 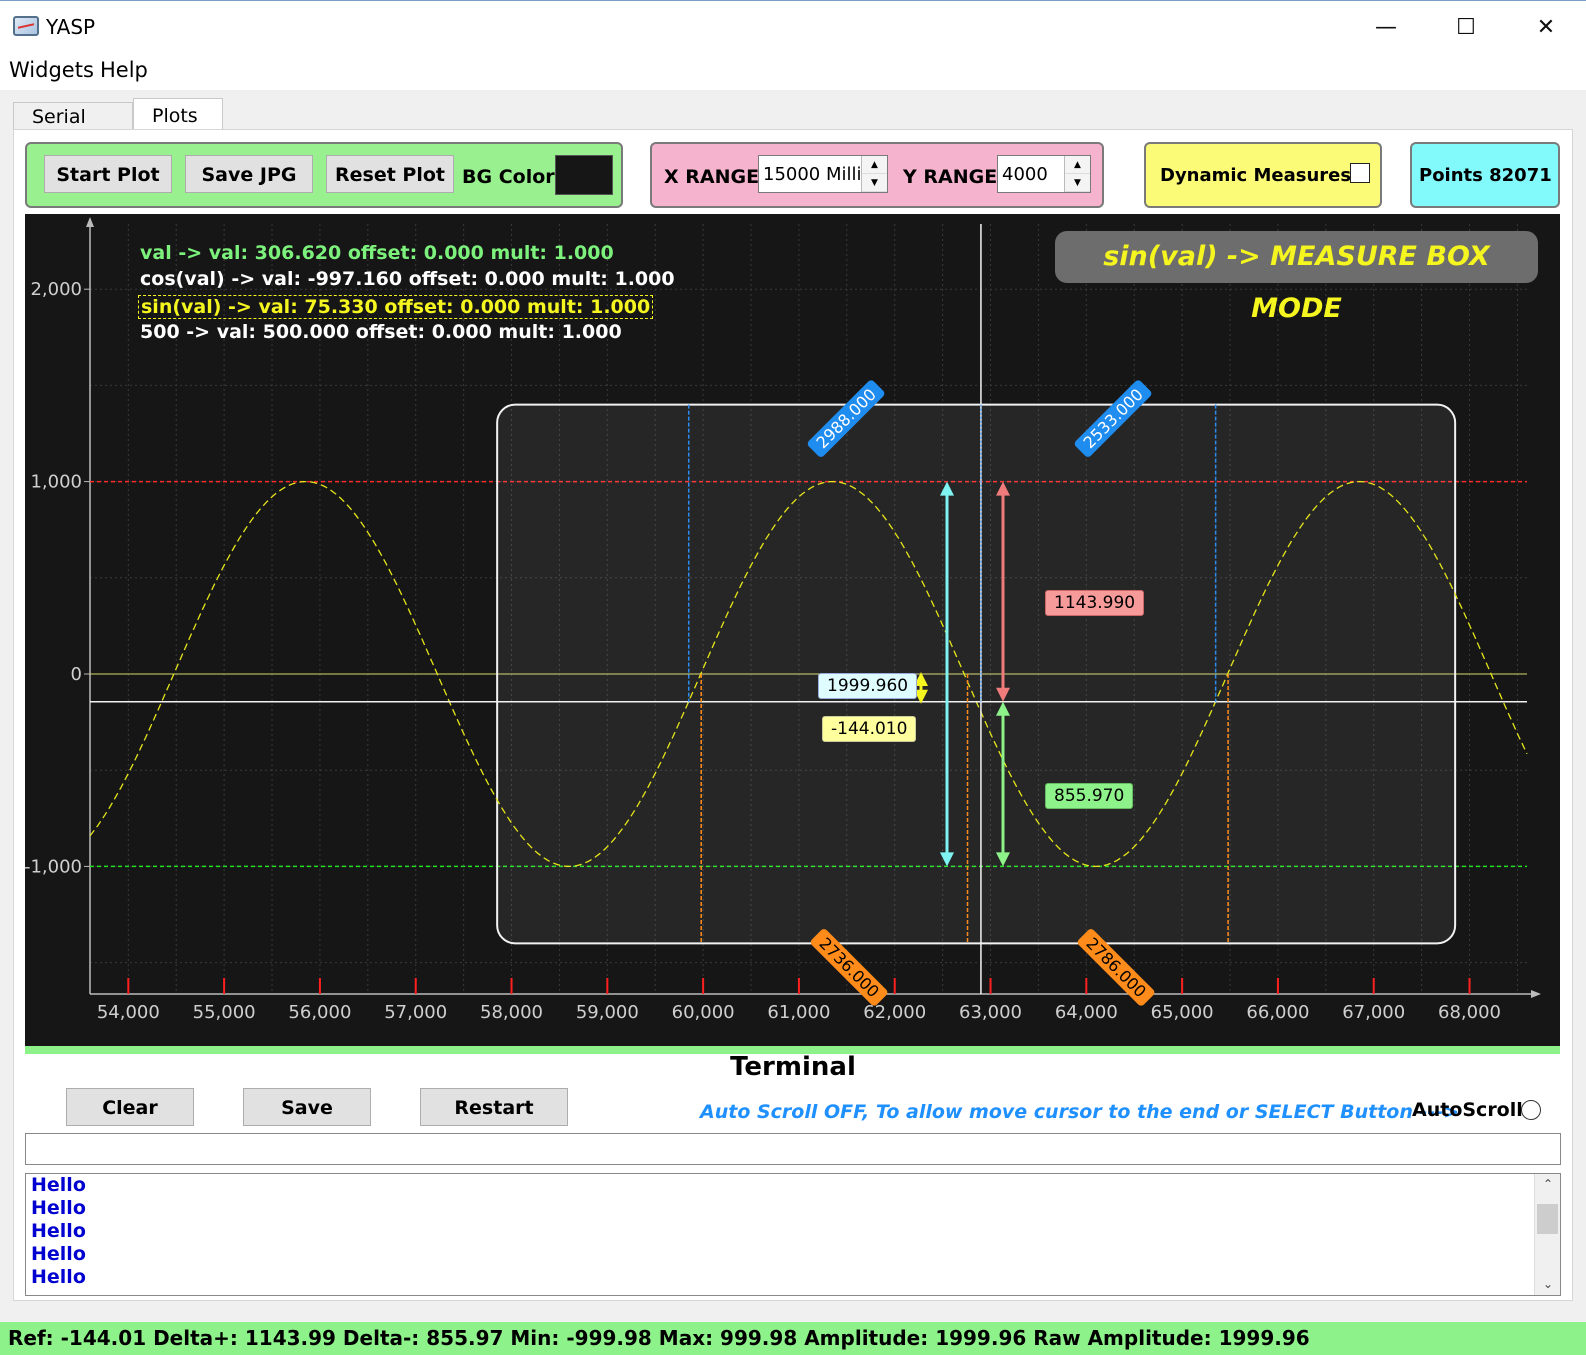 I want to click on x-tick-label: 66,000, so click(x=1277, y=1012).